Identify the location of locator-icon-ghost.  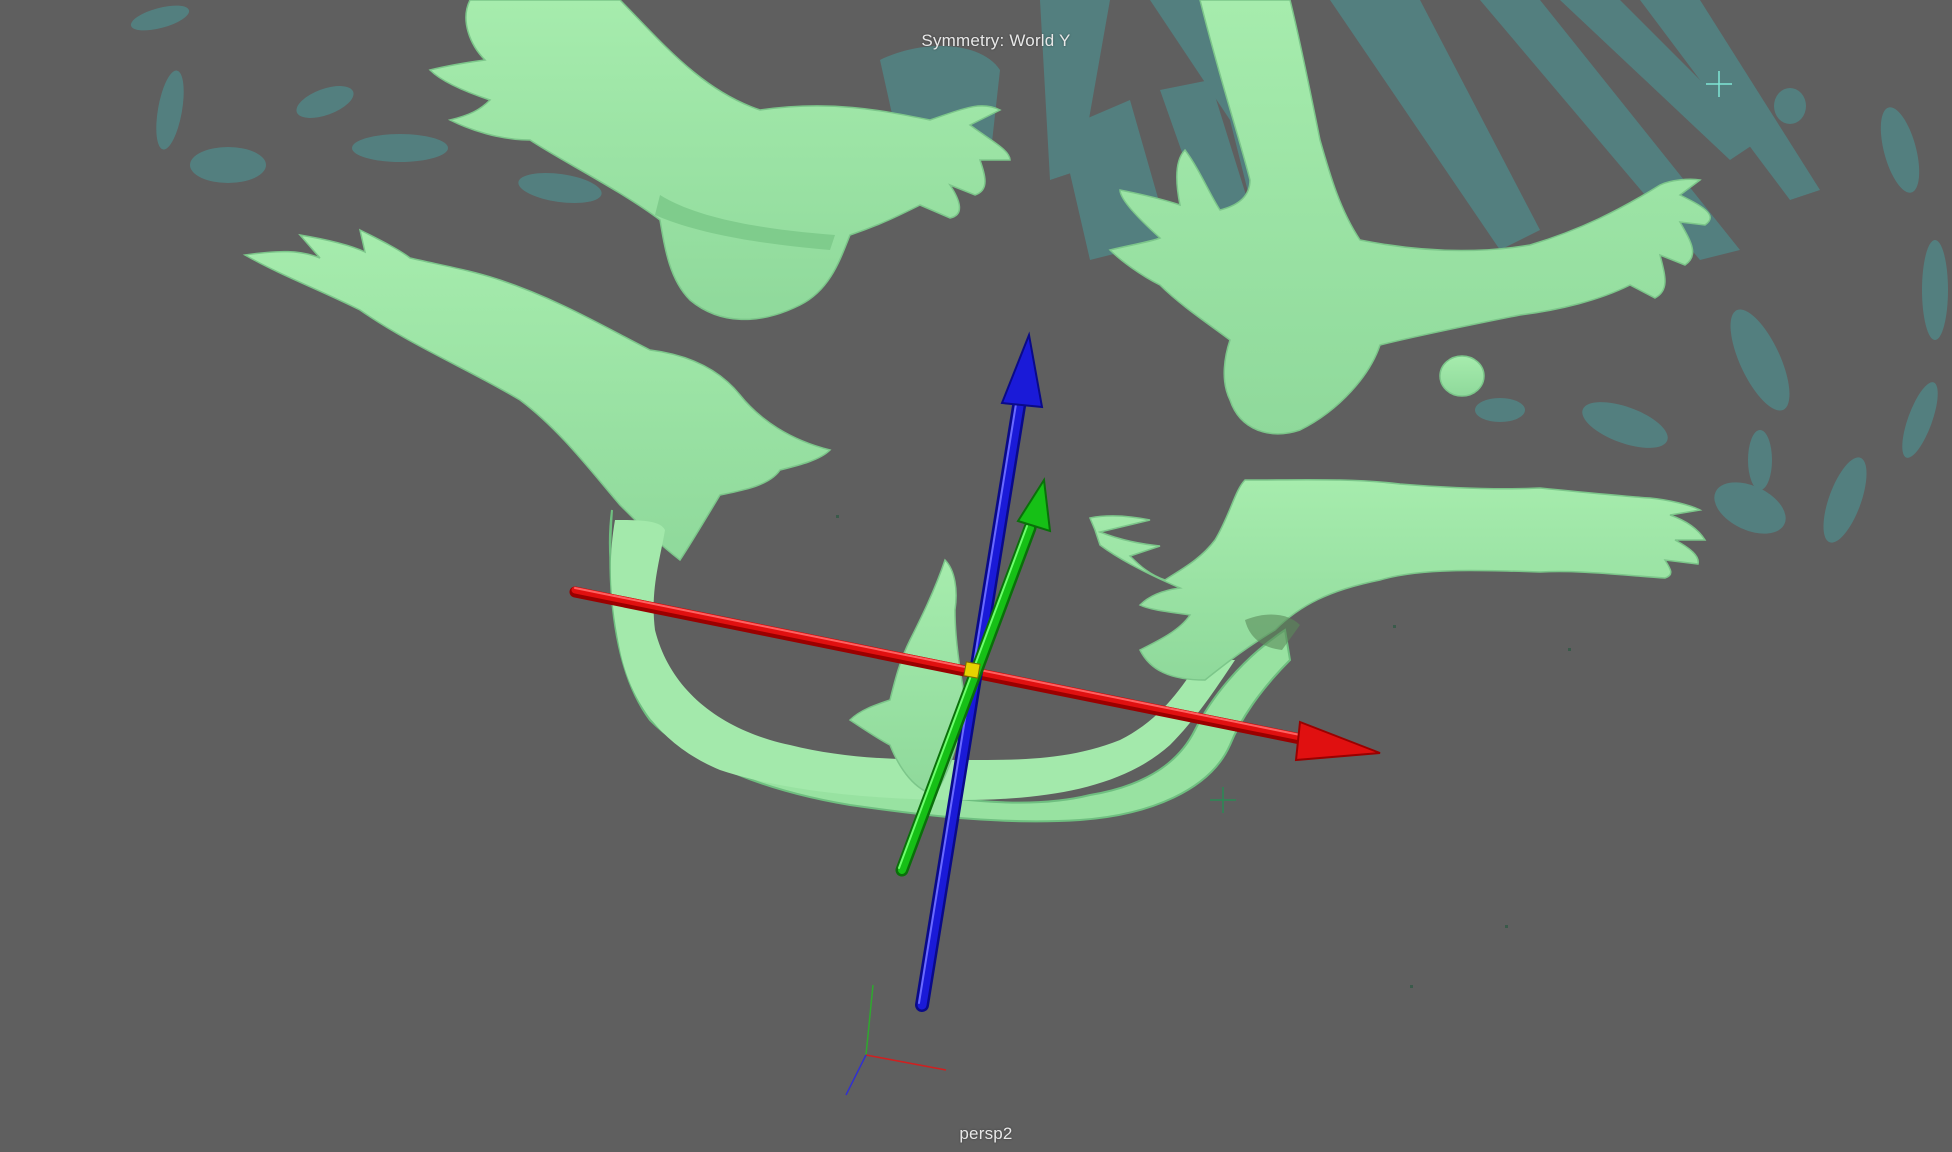
(1719, 84).